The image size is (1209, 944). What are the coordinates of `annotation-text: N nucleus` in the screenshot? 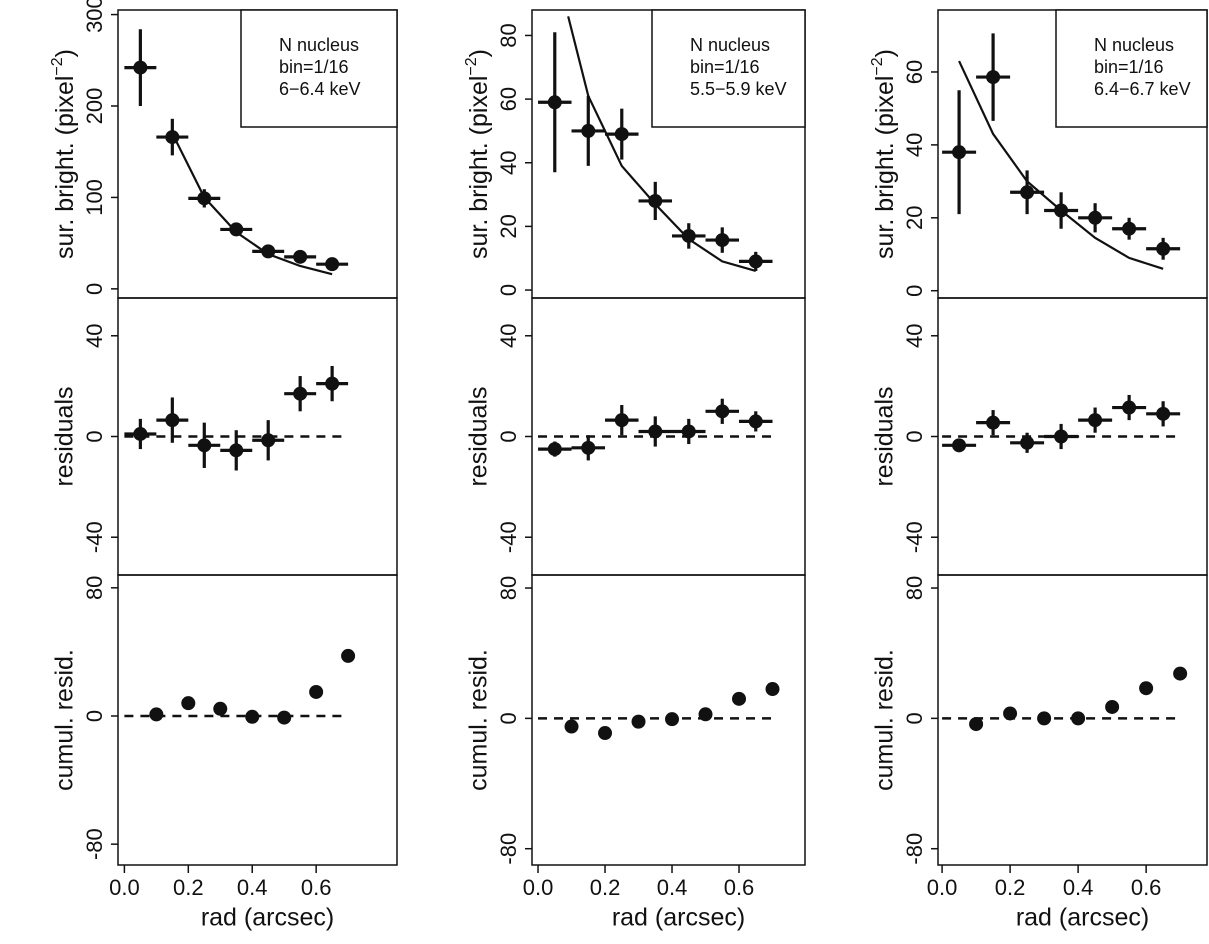 It's located at (319, 45).